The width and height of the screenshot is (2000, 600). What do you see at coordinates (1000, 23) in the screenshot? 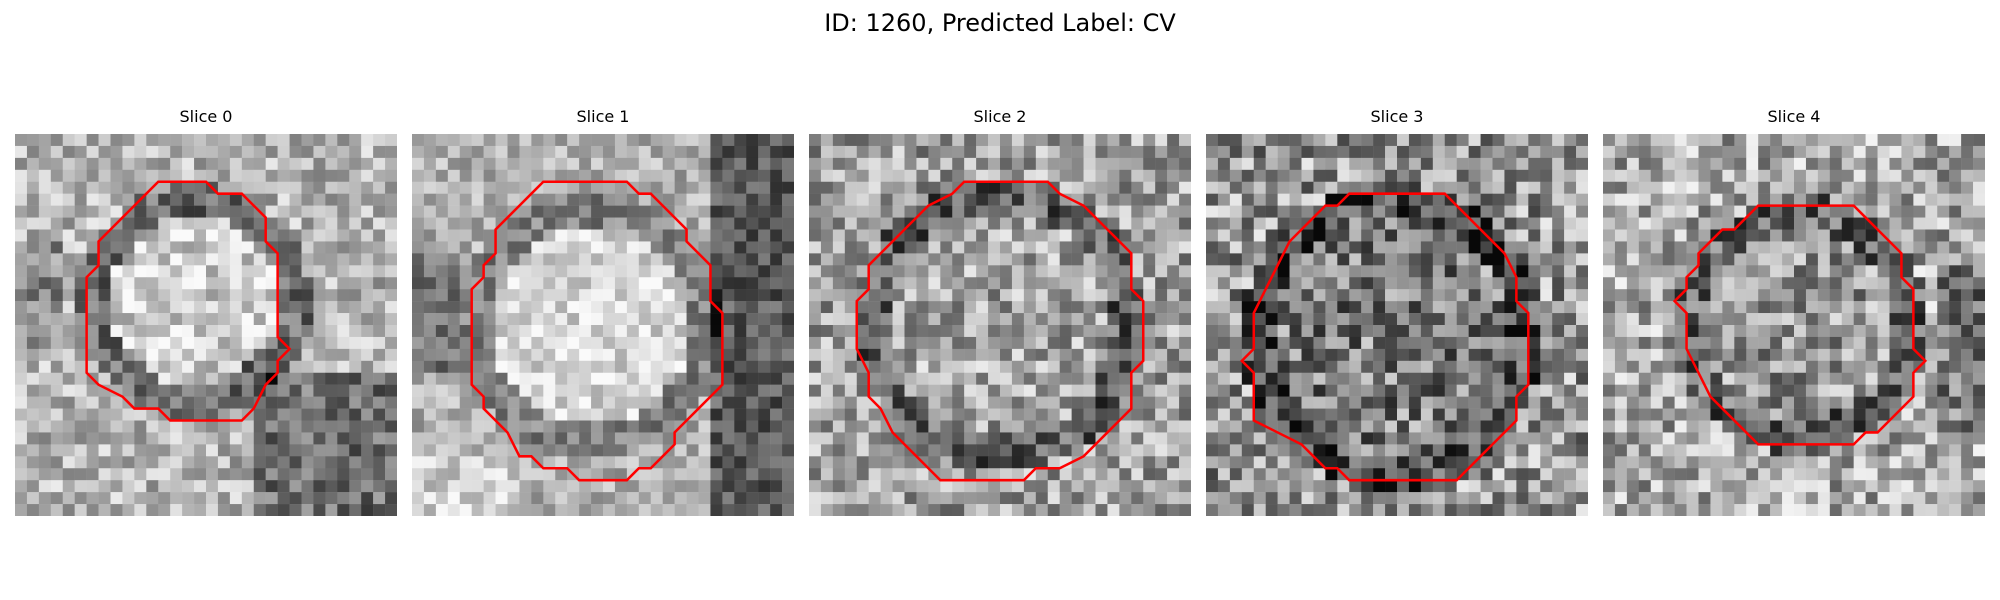
I see `figure-title: ID: 1260, Predicted Label: CV` at bounding box center [1000, 23].